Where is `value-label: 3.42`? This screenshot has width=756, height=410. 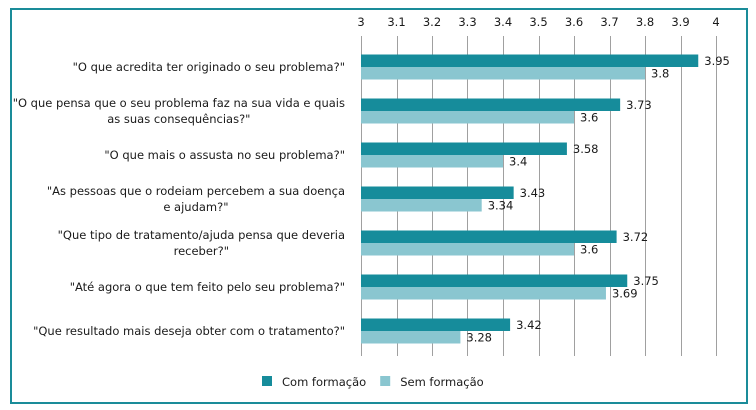
value-label: 3.42 is located at coordinates (529, 325).